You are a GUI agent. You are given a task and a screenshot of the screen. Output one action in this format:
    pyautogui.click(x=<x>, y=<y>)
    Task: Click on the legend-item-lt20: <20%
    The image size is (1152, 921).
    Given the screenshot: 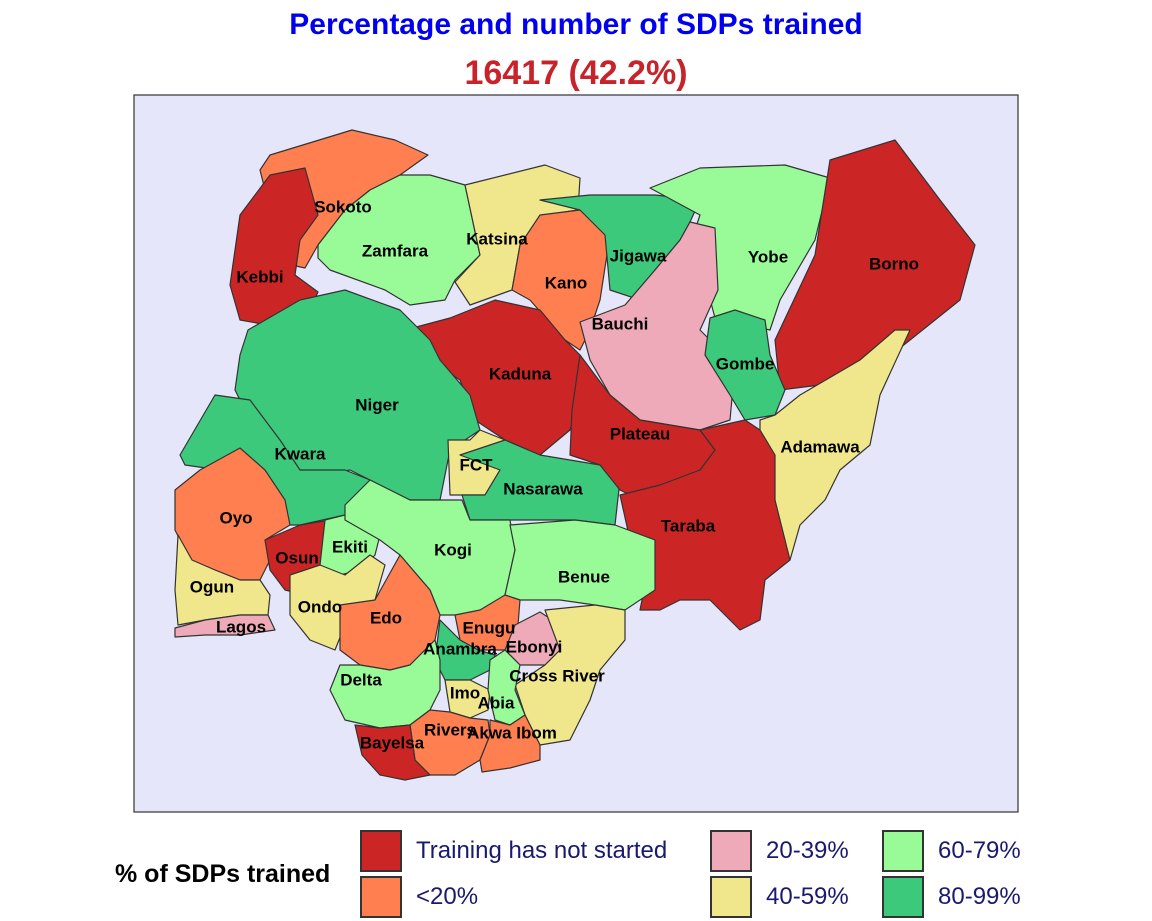 What is the action you would take?
    pyautogui.click(x=419, y=897)
    